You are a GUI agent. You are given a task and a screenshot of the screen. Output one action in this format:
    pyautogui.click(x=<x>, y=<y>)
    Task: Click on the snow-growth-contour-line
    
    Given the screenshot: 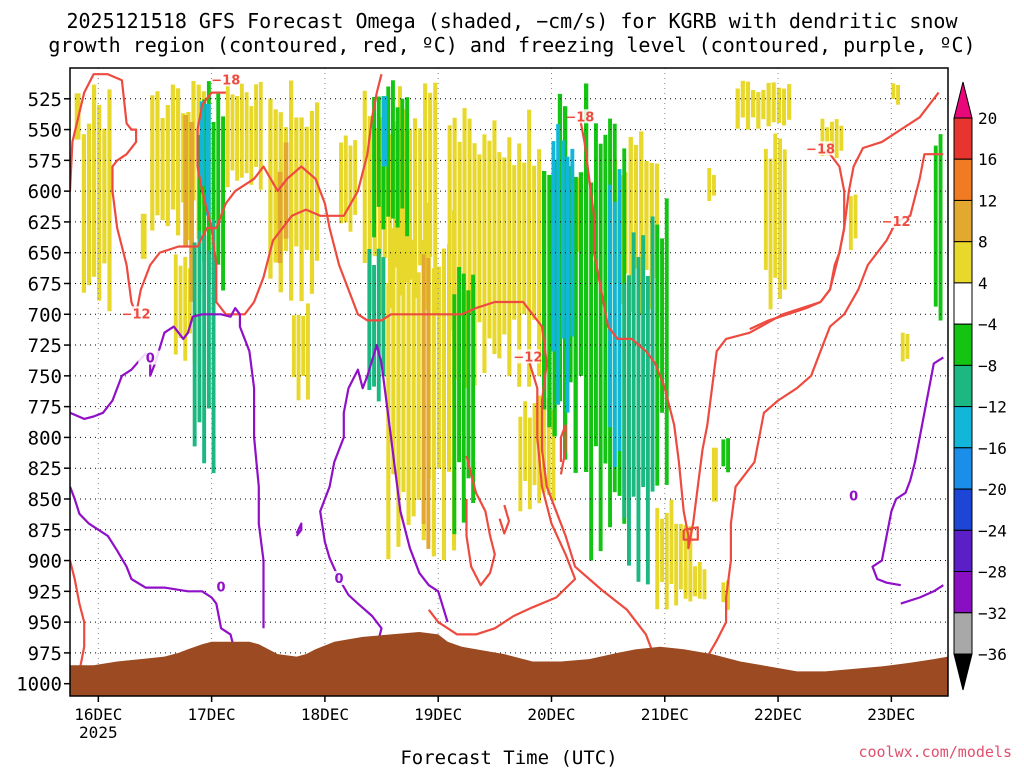 What is the action you would take?
    pyautogui.click(x=690, y=533)
    